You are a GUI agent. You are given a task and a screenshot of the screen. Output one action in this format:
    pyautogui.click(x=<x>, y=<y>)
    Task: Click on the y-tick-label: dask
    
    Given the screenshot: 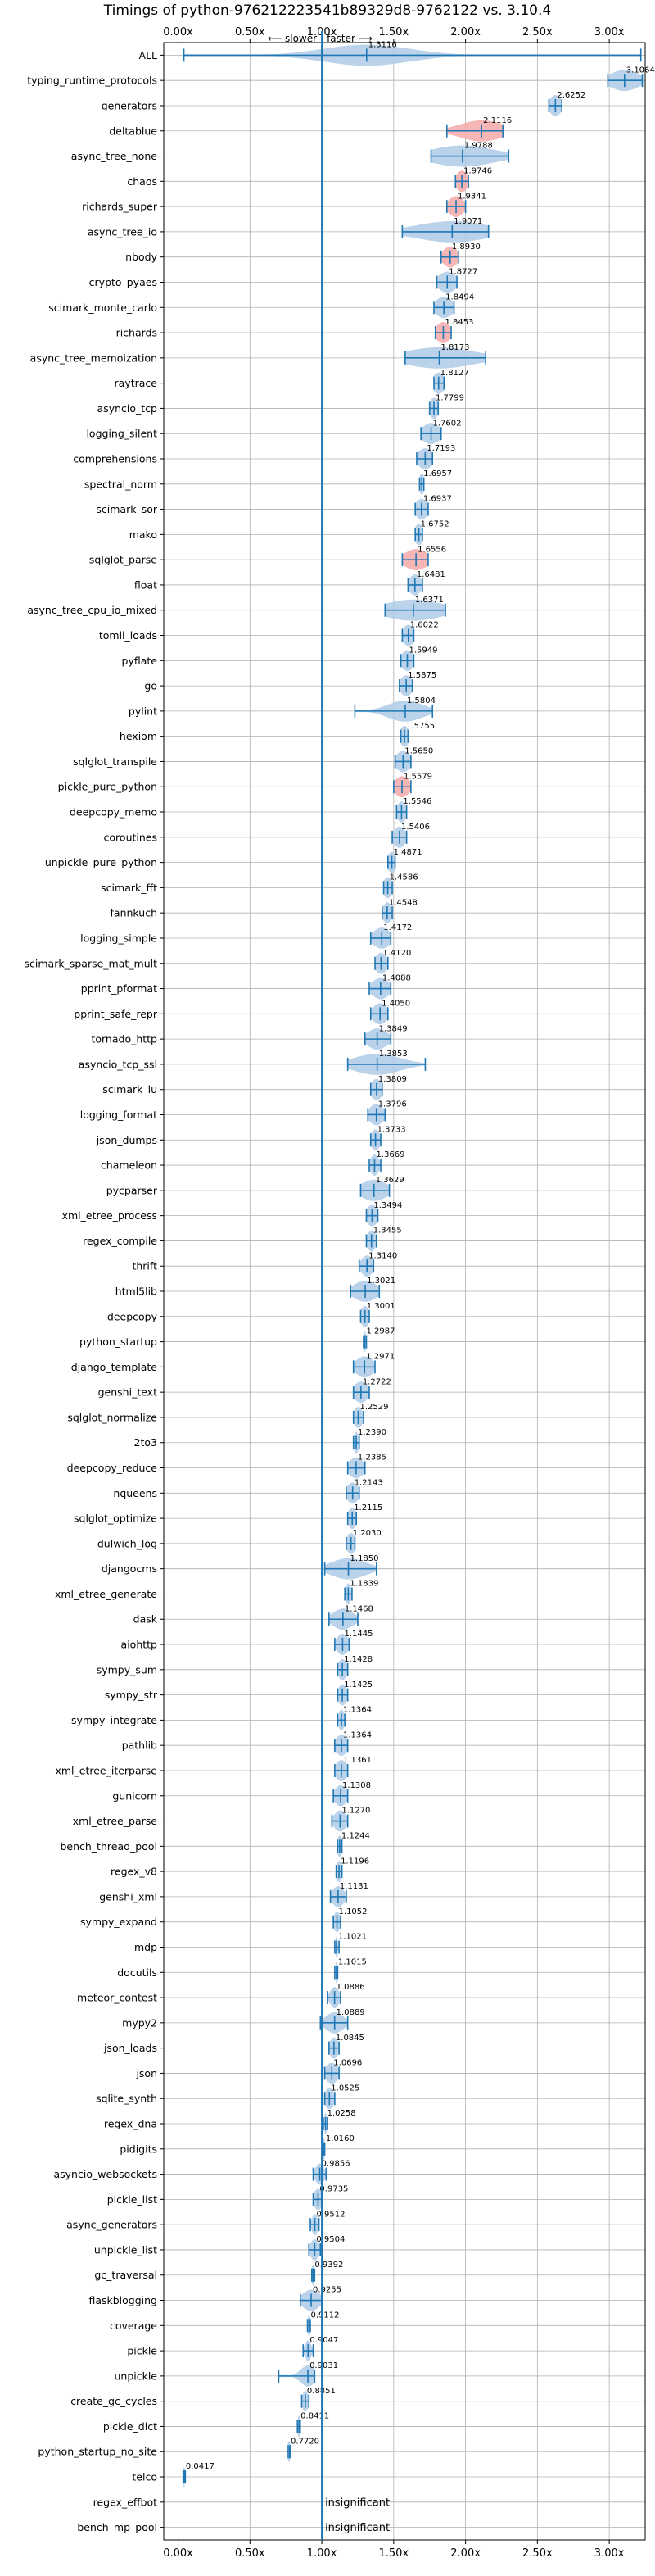 What is the action you would take?
    pyautogui.click(x=145, y=1619)
    